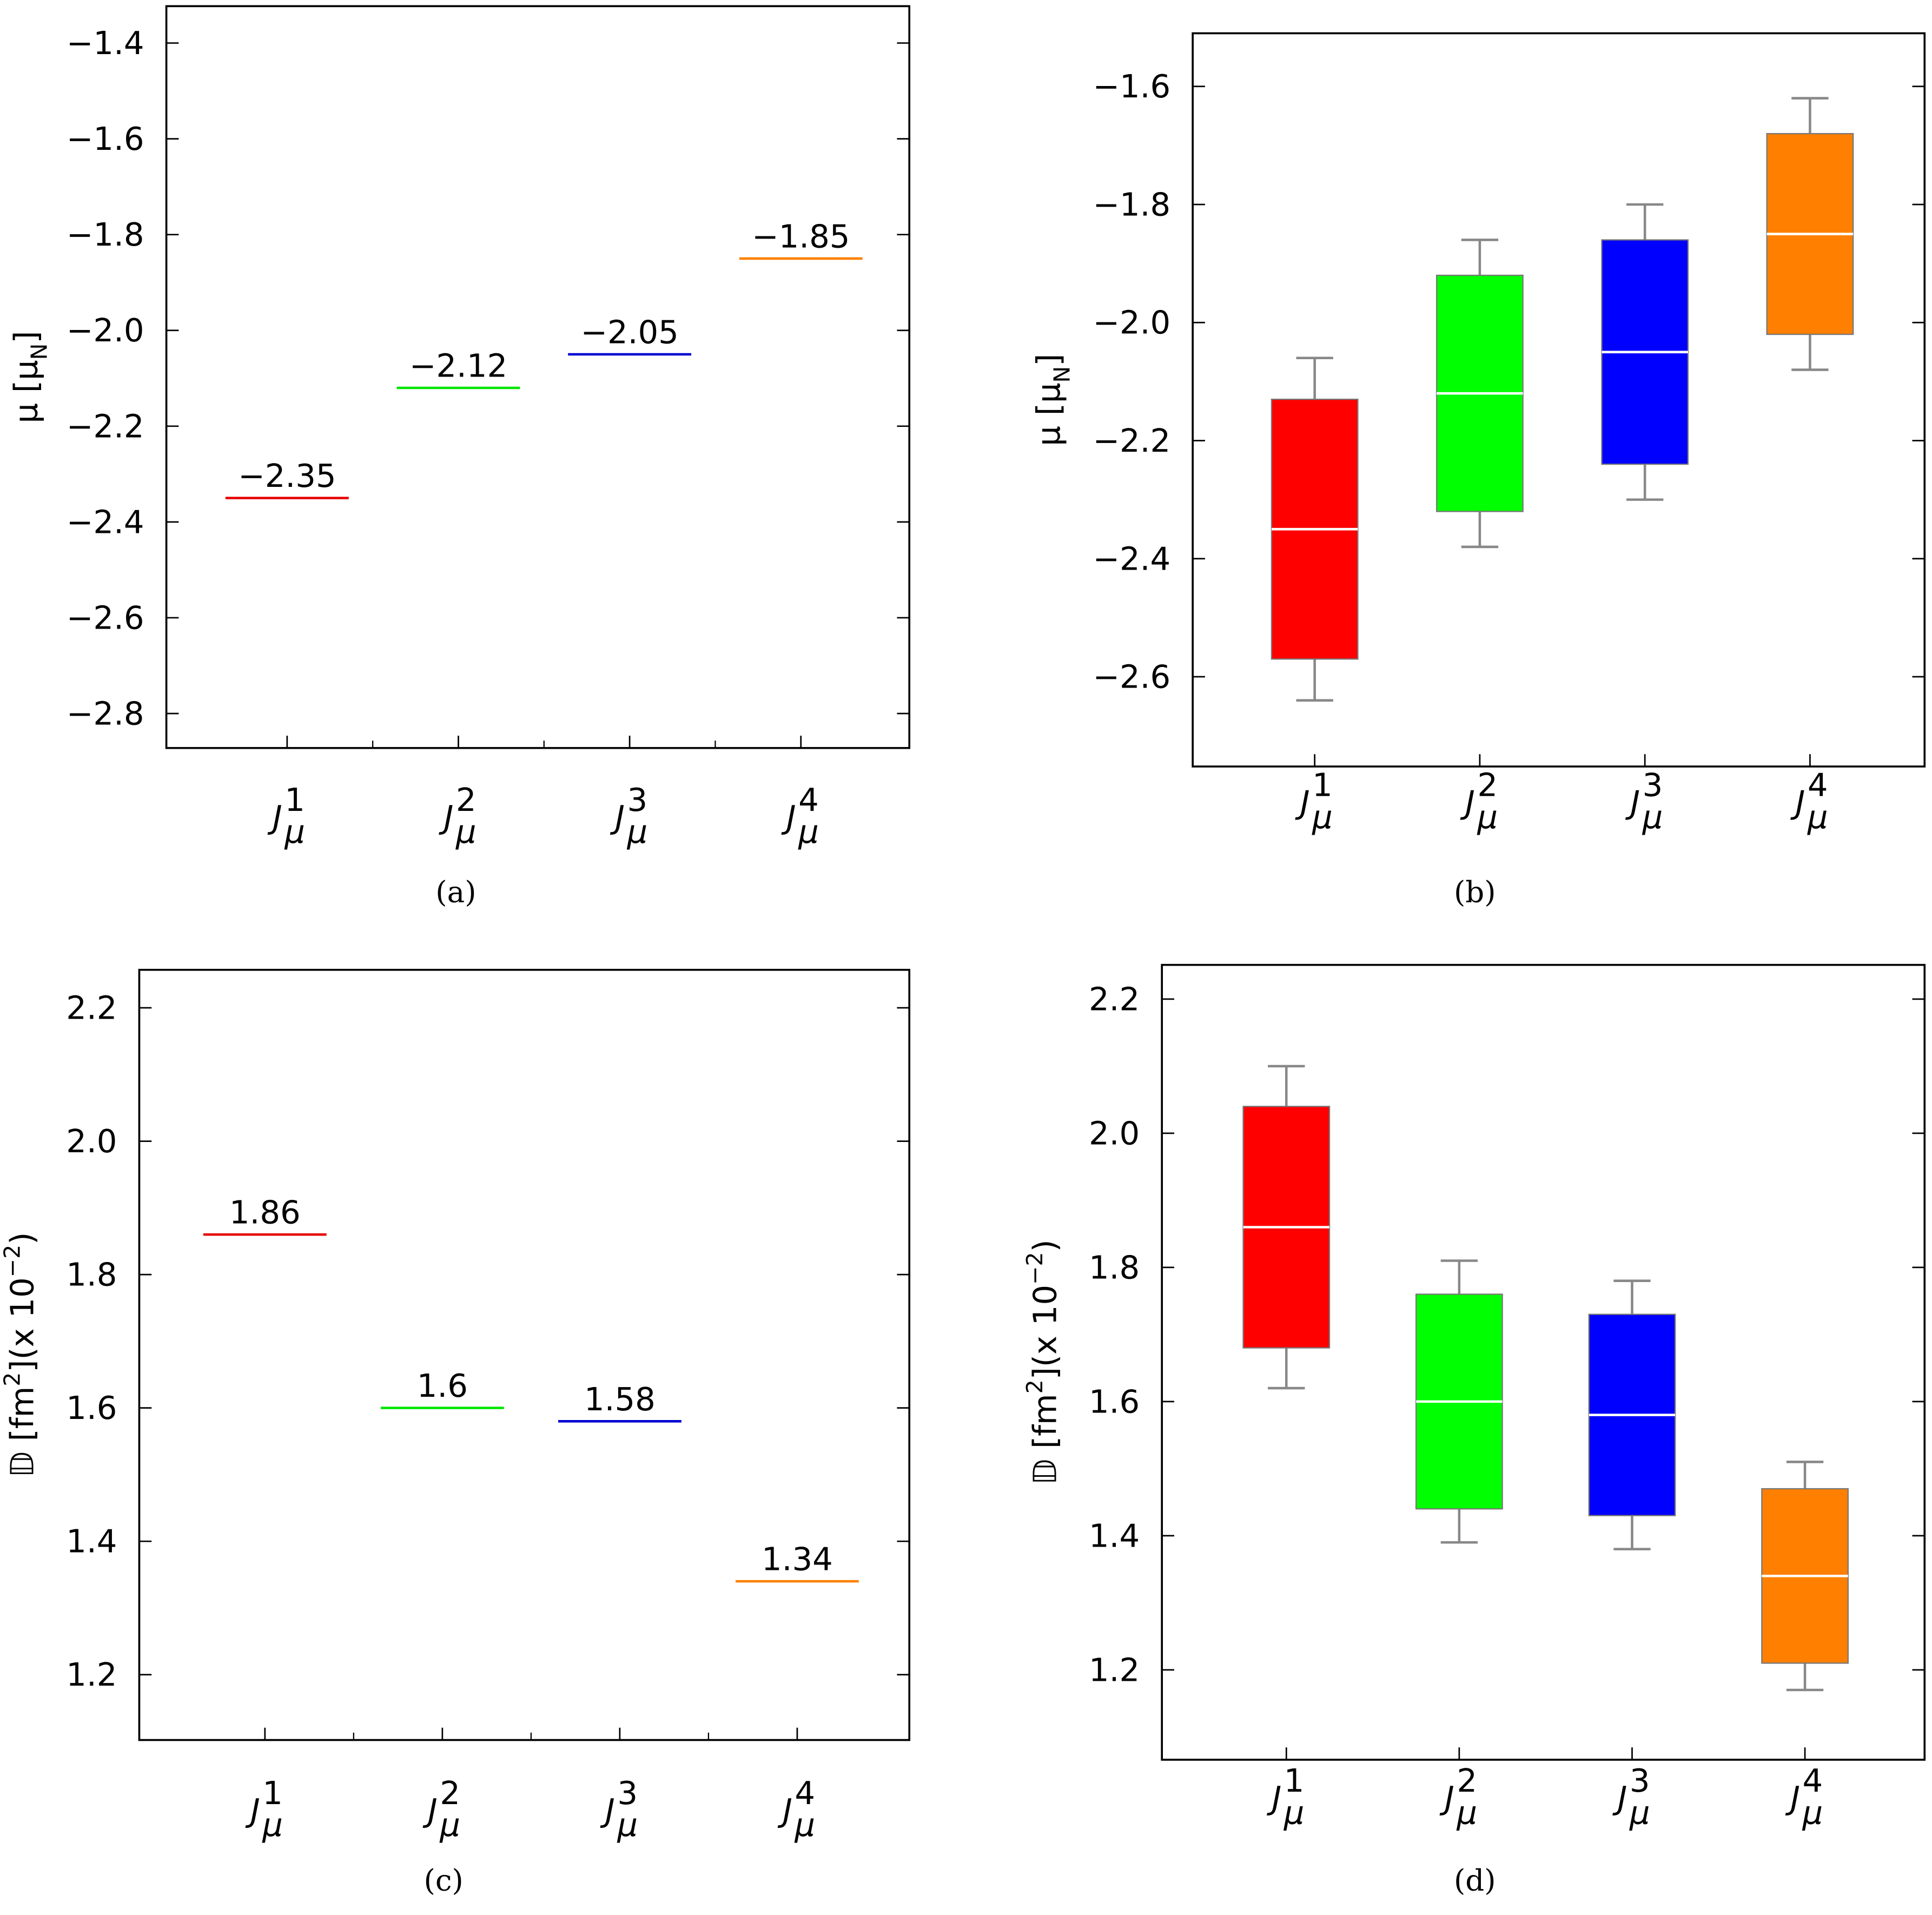  I want to click on value-label: 1.6, so click(443, 1385).